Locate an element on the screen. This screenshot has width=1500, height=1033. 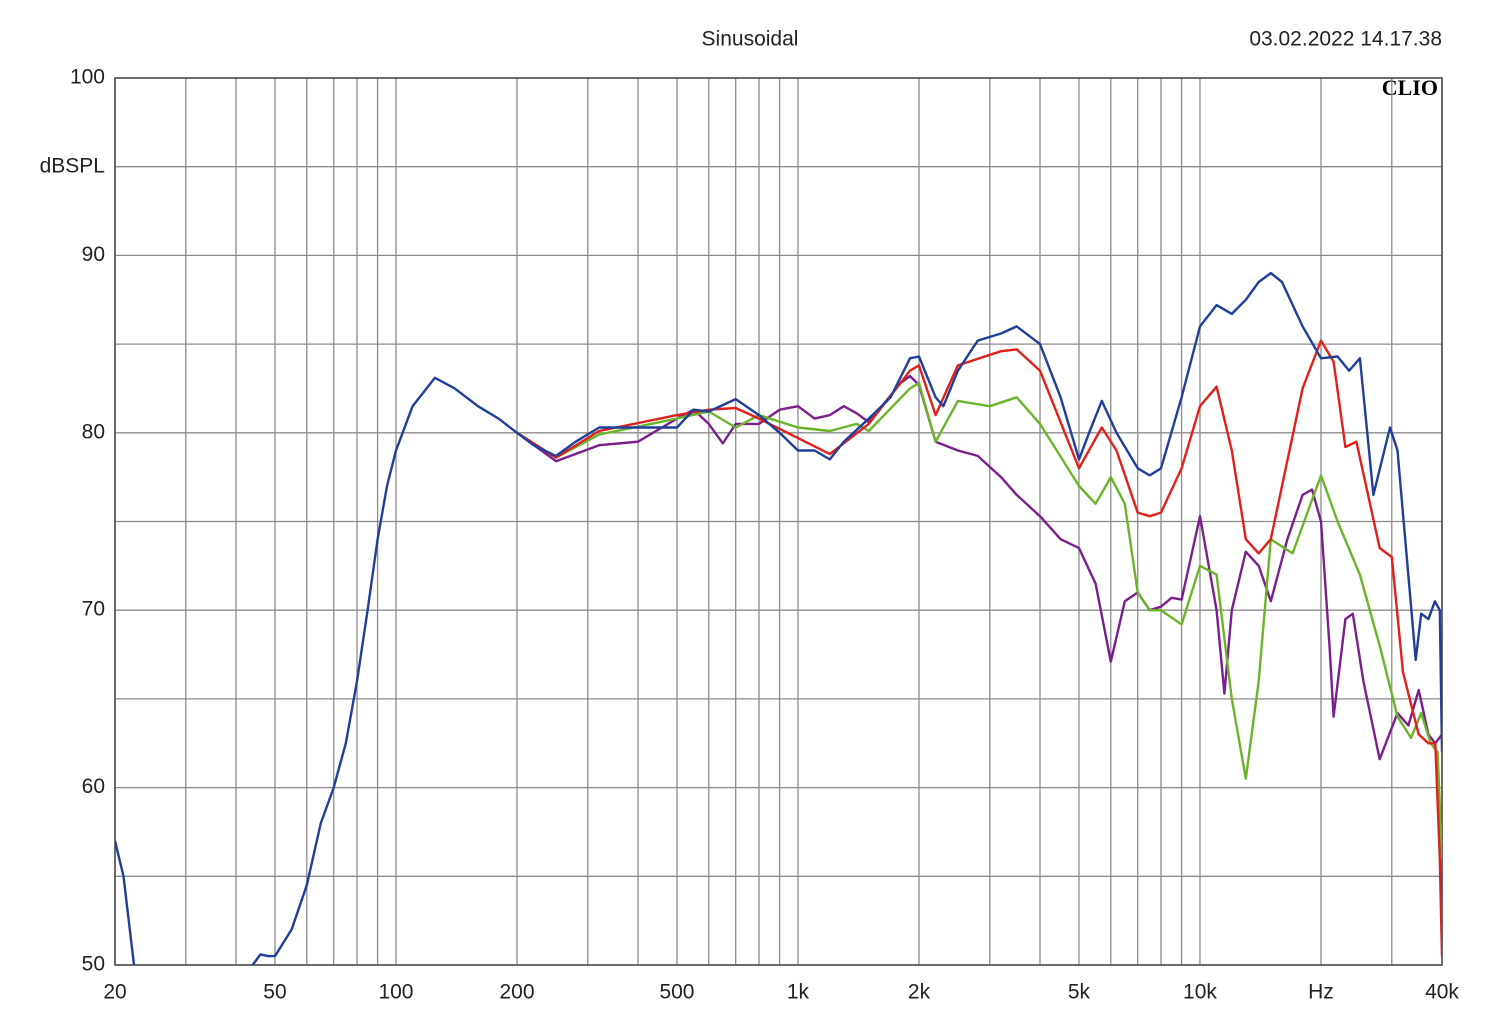
y-tick-label: 70 is located at coordinates (93, 609).